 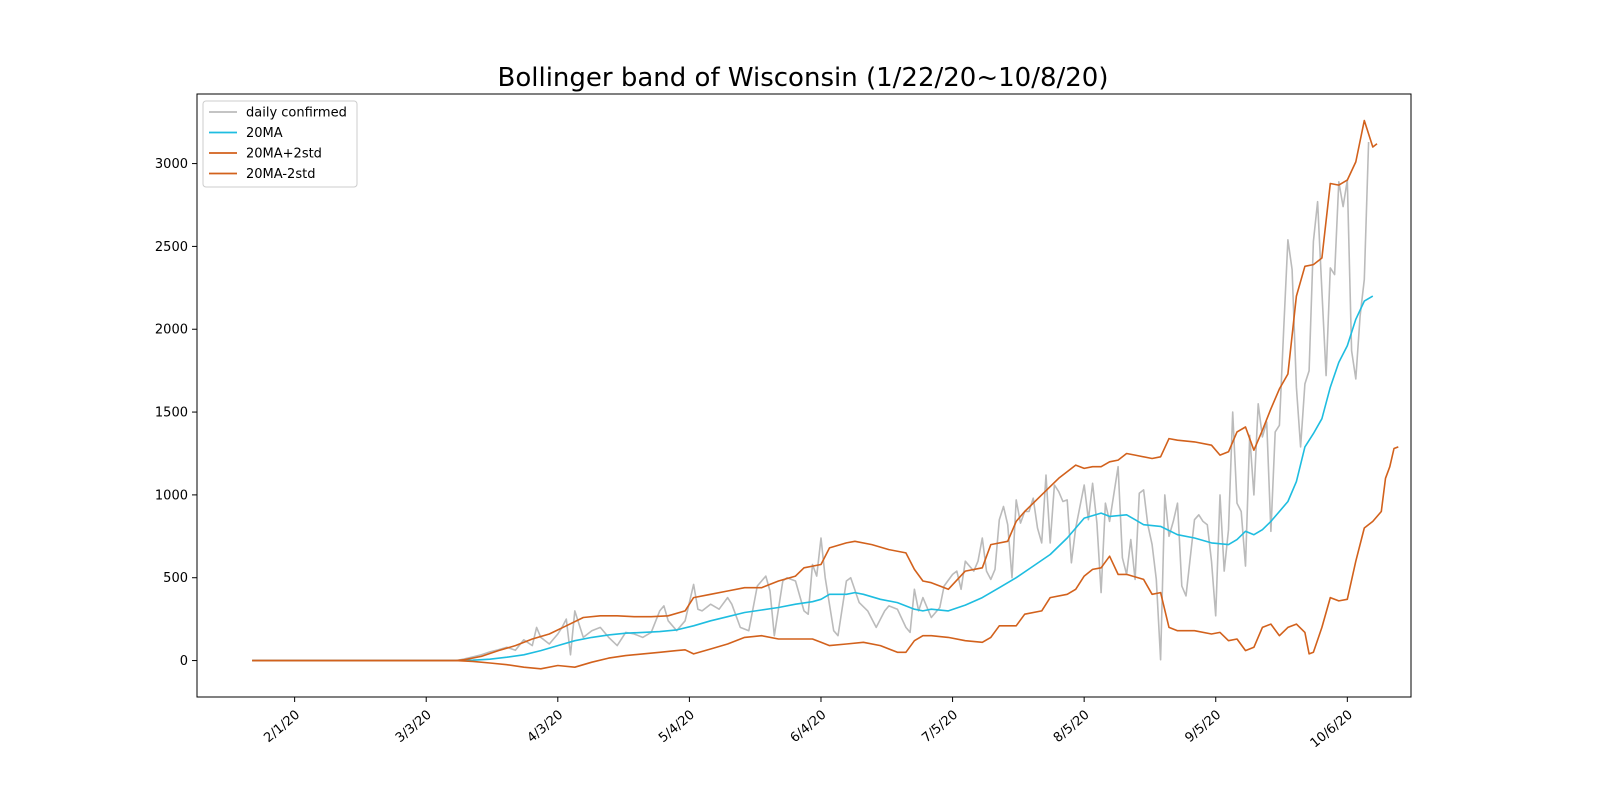 What do you see at coordinates (171, 495) in the screenshot?
I see `y-tick-label: 1000` at bounding box center [171, 495].